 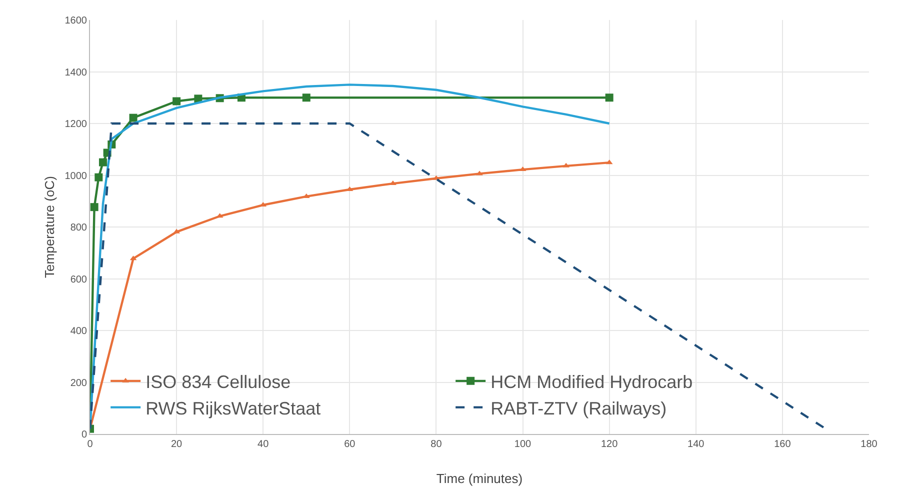 What do you see at coordinates (436, 444) in the screenshot?
I see `x-tick-label: 80` at bounding box center [436, 444].